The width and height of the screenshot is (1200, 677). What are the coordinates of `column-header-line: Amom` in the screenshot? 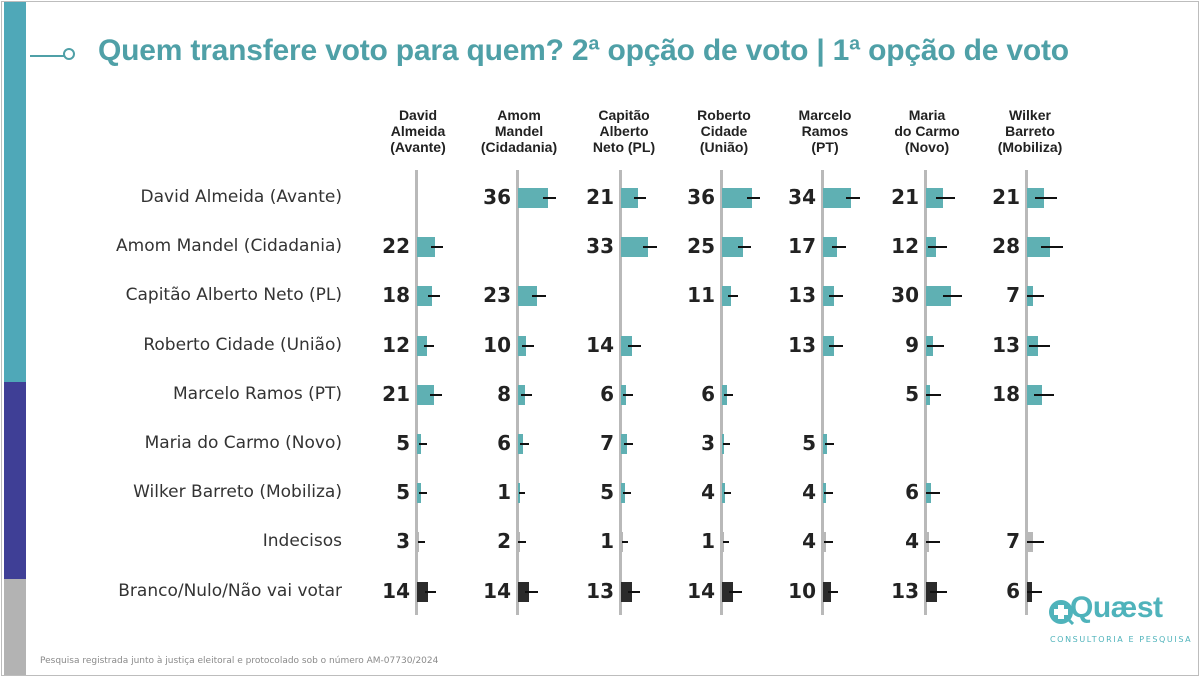 It's located at (519, 115).